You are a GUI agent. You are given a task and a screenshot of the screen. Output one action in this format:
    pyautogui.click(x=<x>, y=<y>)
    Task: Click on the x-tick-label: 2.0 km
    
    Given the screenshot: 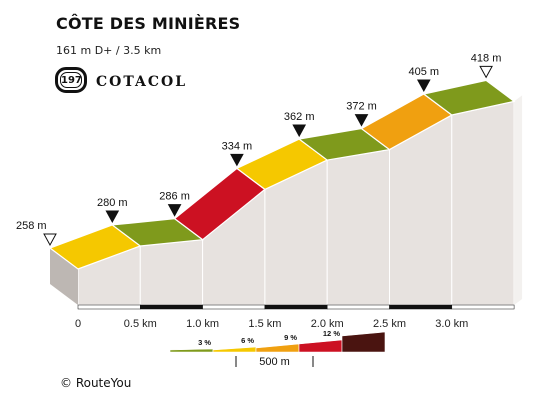 What is the action you would take?
    pyautogui.click(x=327, y=324)
    